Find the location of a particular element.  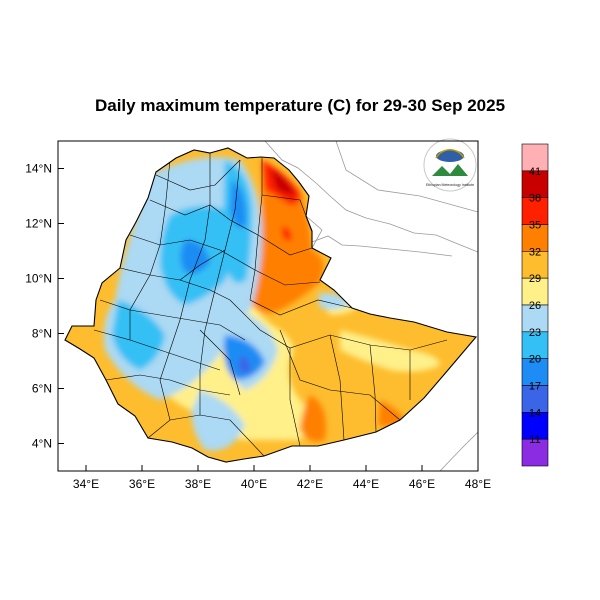

y-tick-label: 14°N is located at coordinates (38, 169).